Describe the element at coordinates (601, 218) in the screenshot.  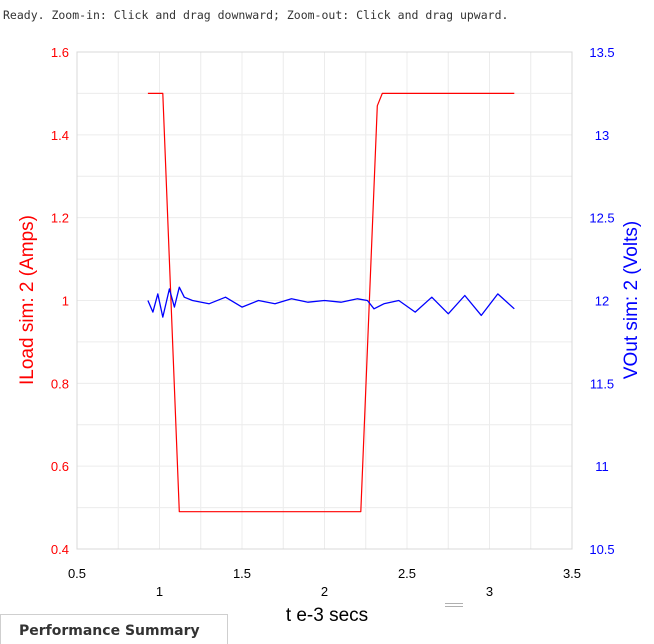
I see `right-axis-tick-label: 12.5` at that location.